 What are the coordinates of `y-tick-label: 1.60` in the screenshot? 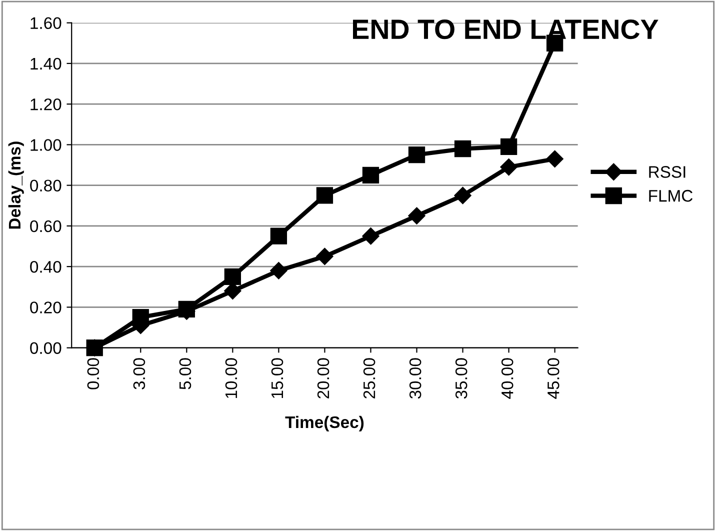 It's located at (46, 23).